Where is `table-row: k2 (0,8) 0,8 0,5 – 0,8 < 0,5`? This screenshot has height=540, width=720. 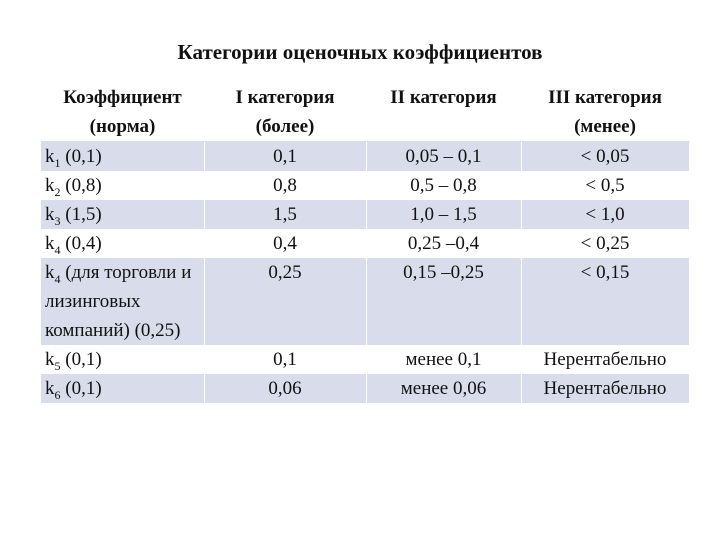 table-row: k2 (0,8) 0,8 0,5 – 0,8 < 0,5 is located at coordinates (365, 185).